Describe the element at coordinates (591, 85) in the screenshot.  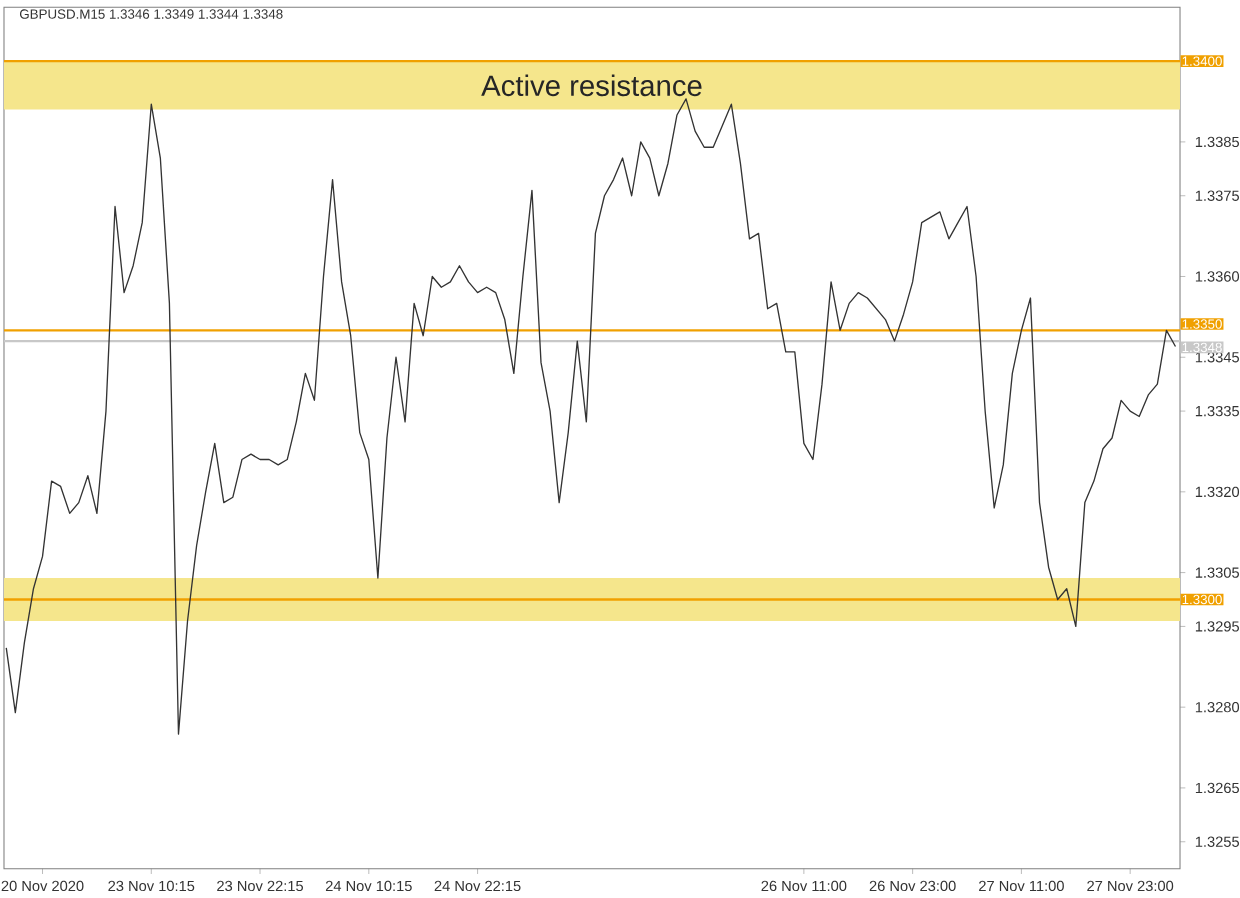
I see `band-label: Active resistance` at that location.